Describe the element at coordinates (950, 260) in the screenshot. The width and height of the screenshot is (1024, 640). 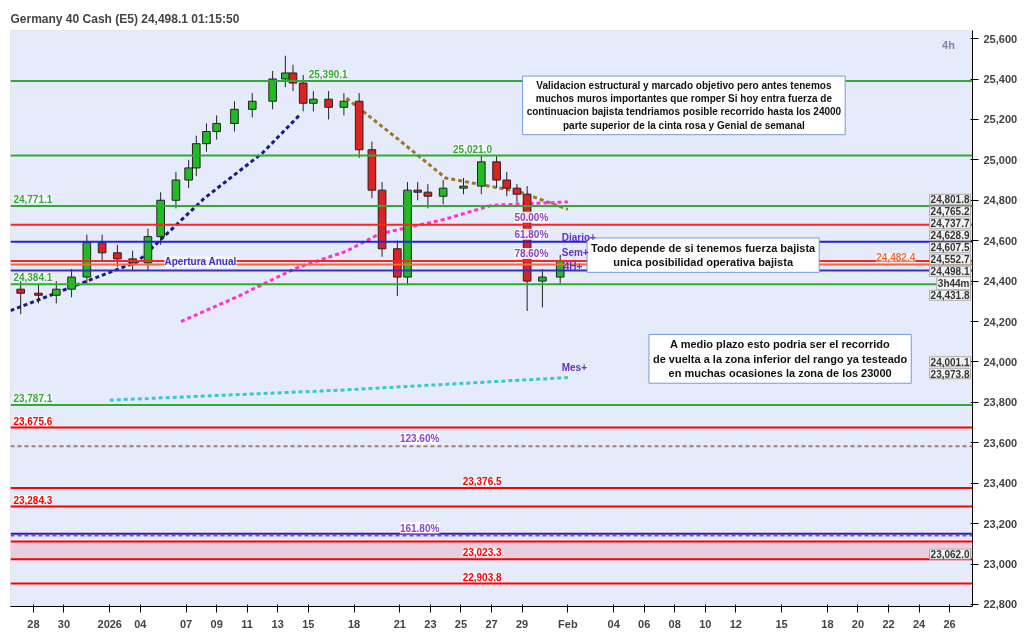
I see `annotation: 24,552.7` at that location.